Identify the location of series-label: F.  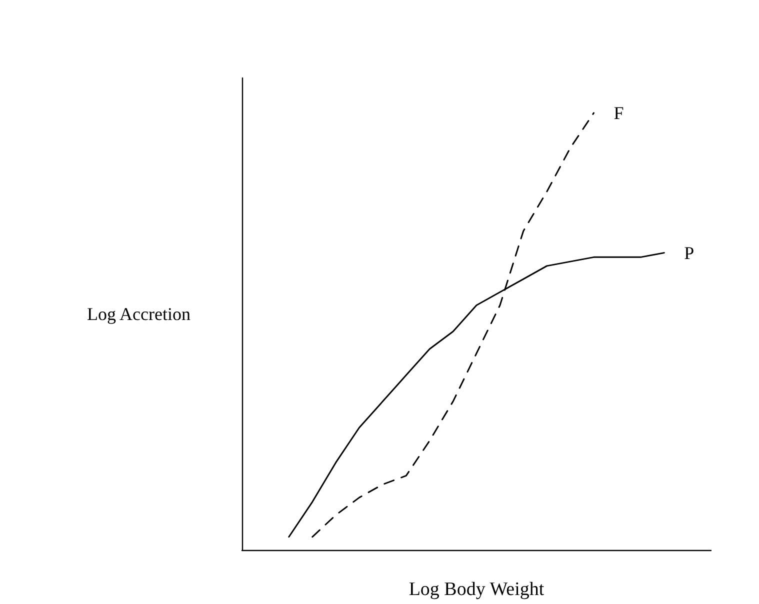
(619, 112).